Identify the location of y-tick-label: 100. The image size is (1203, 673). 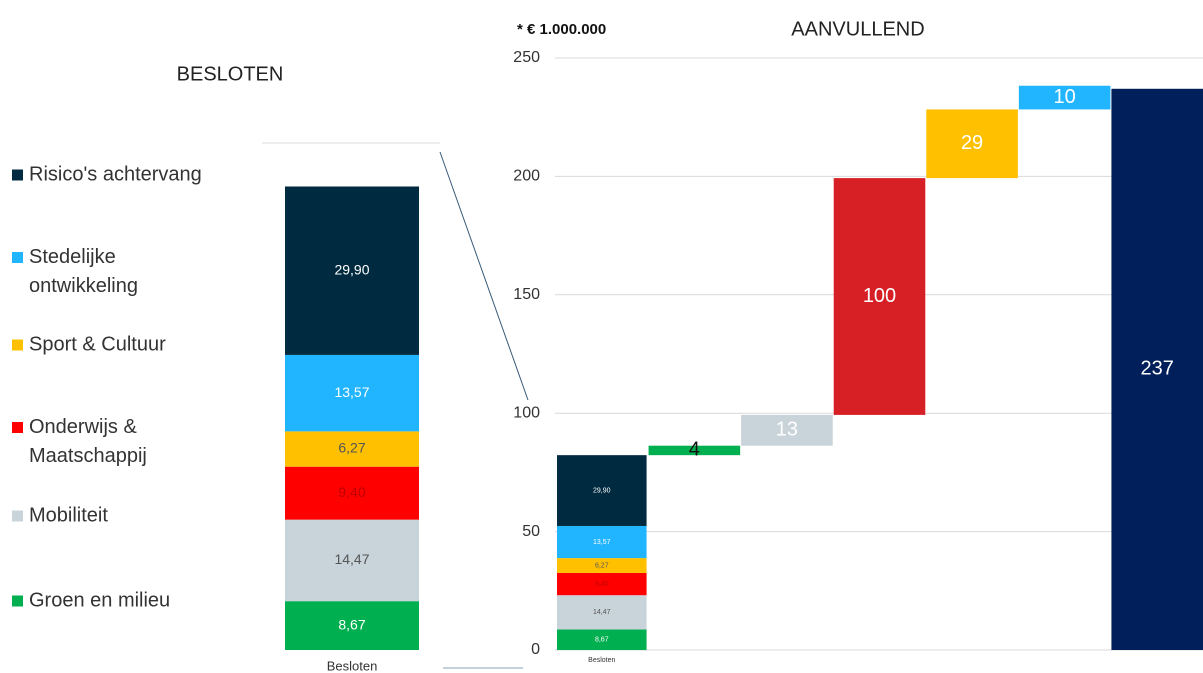
(526, 412).